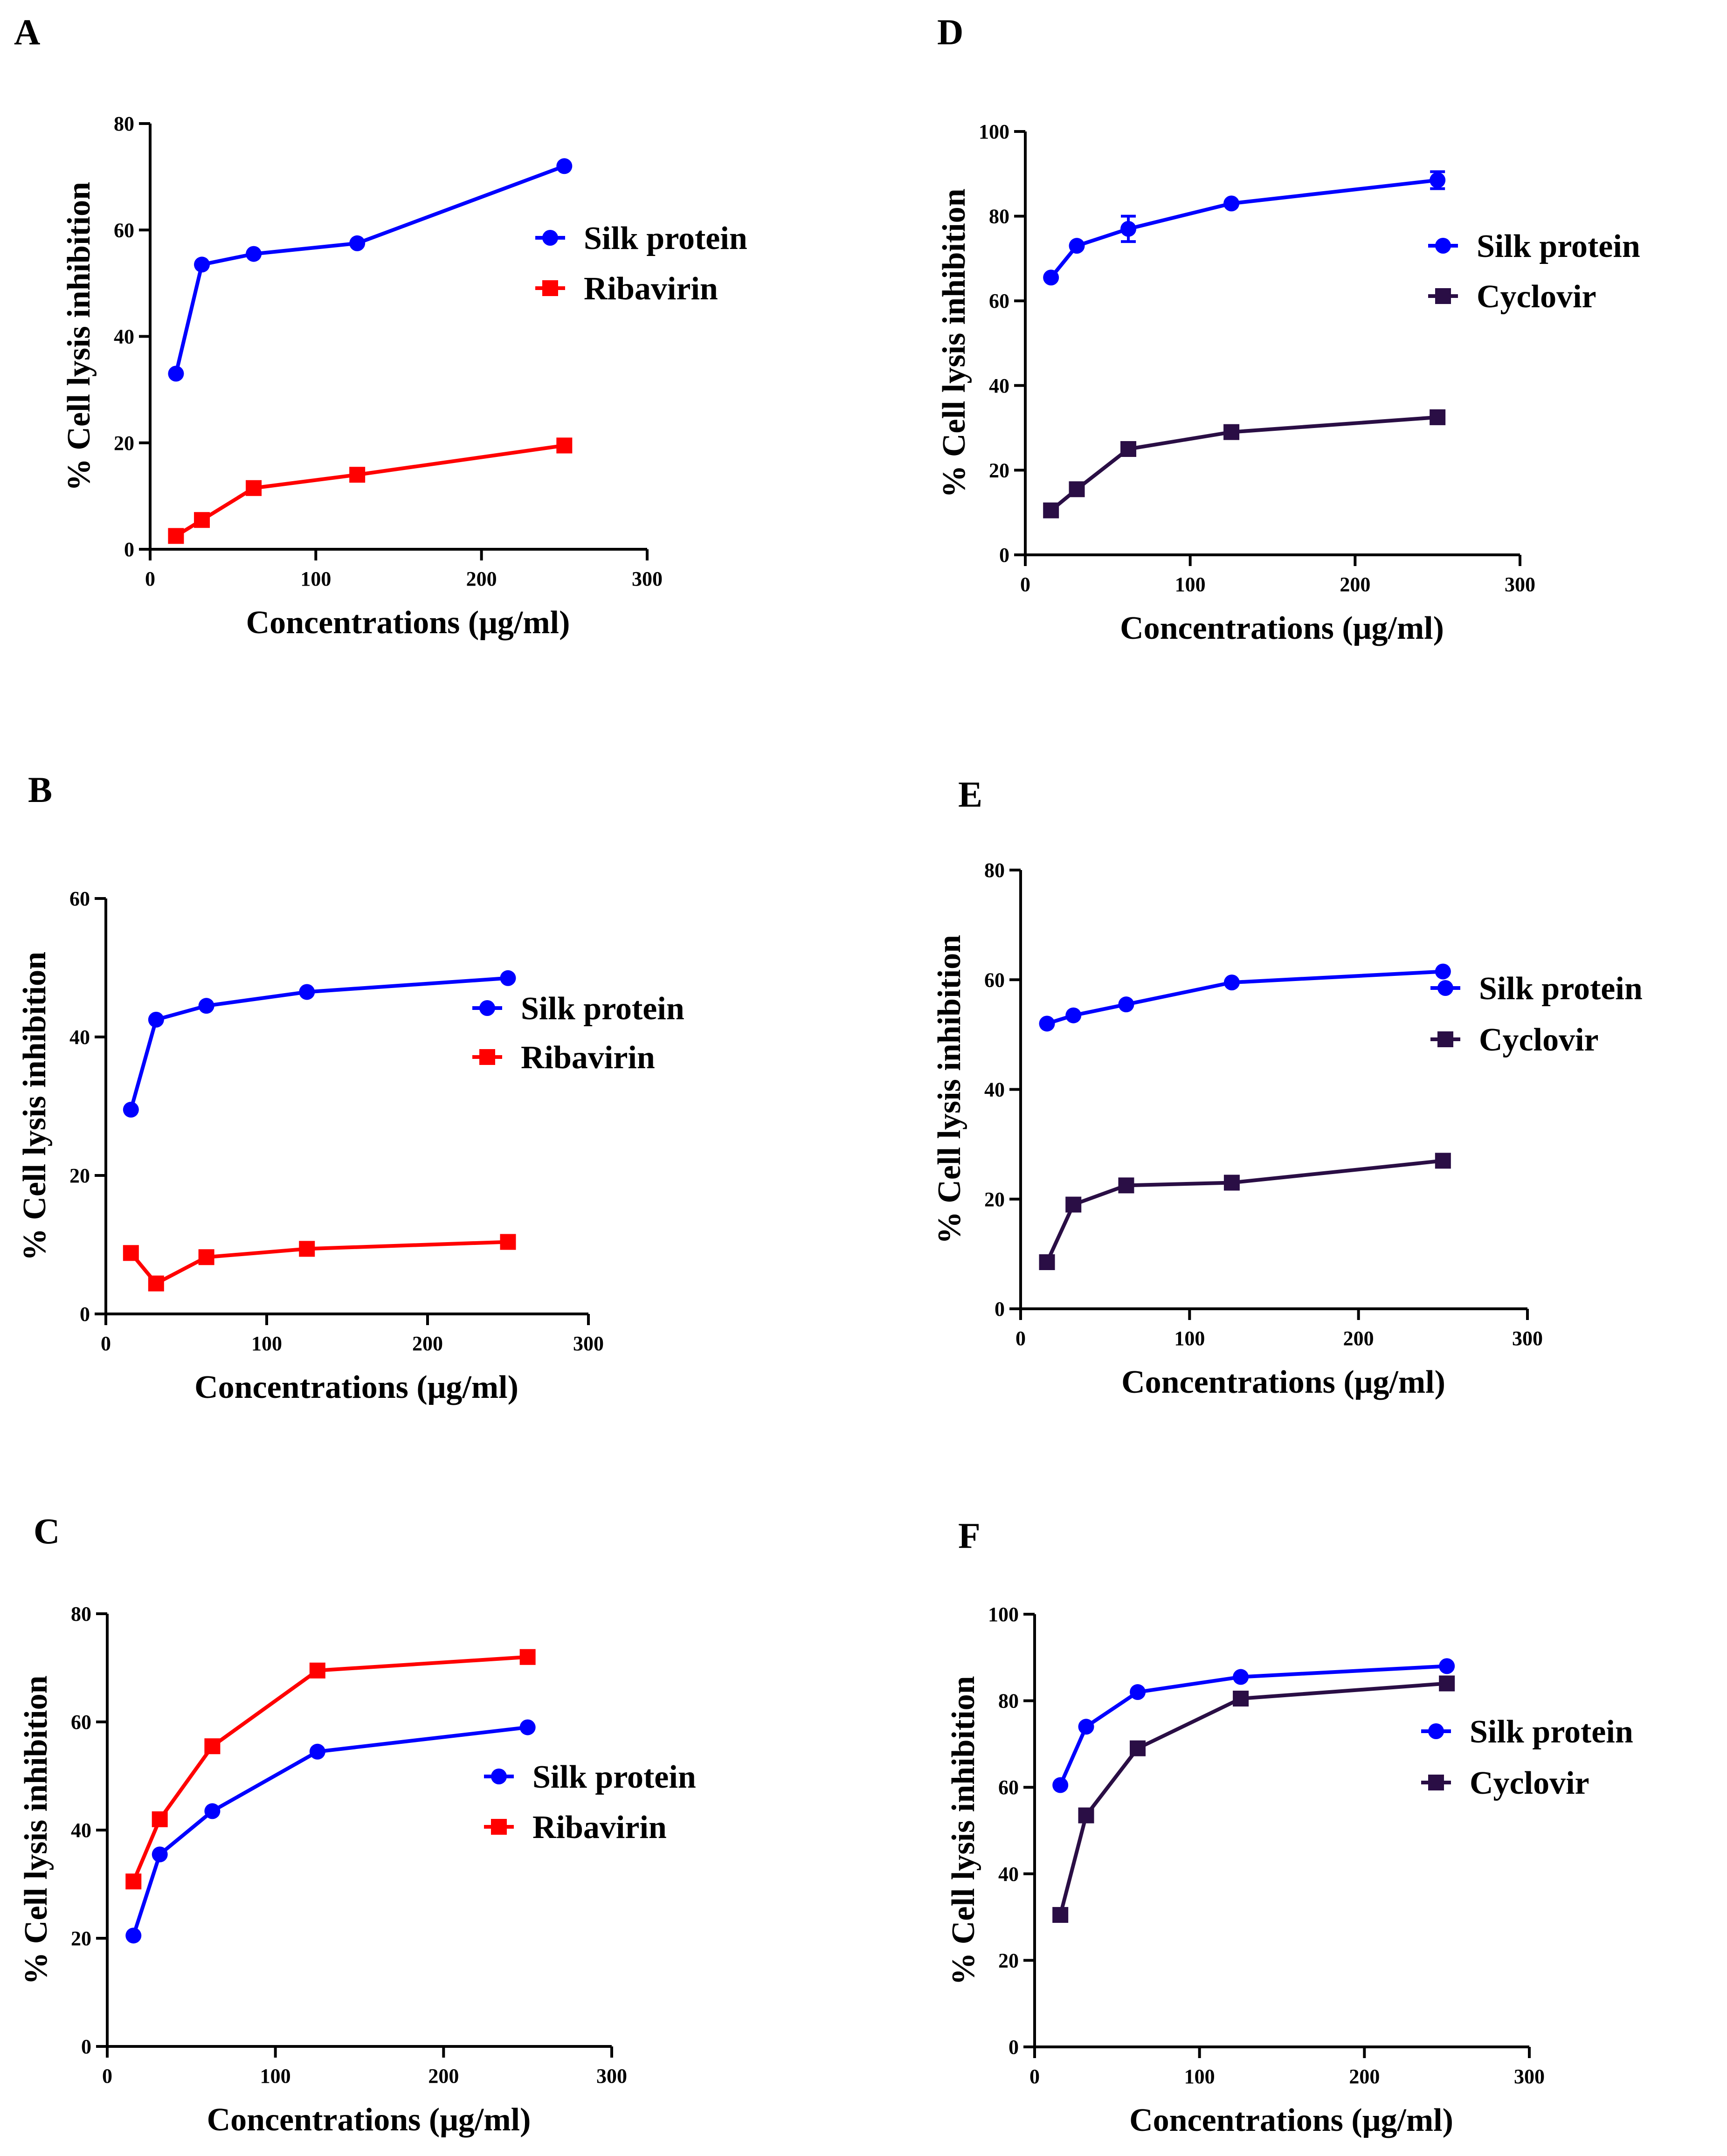 Image resolution: width=1727 pixels, height=2156 pixels. I want to click on legend-label: Cyclovir, so click(1536, 297).